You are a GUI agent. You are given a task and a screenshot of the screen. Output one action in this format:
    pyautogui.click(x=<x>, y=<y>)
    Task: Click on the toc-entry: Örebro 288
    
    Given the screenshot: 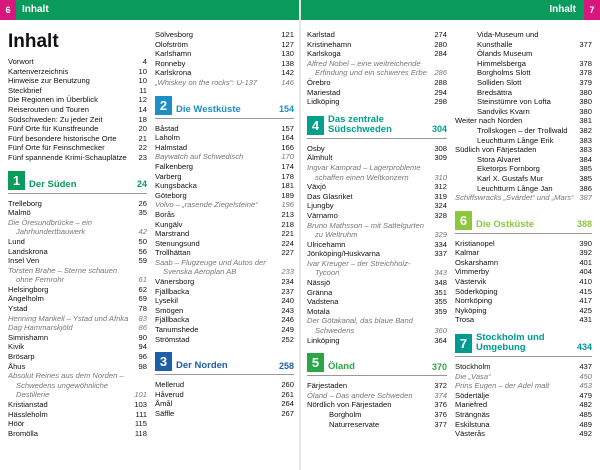 What is the action you would take?
    pyautogui.click(x=377, y=83)
    